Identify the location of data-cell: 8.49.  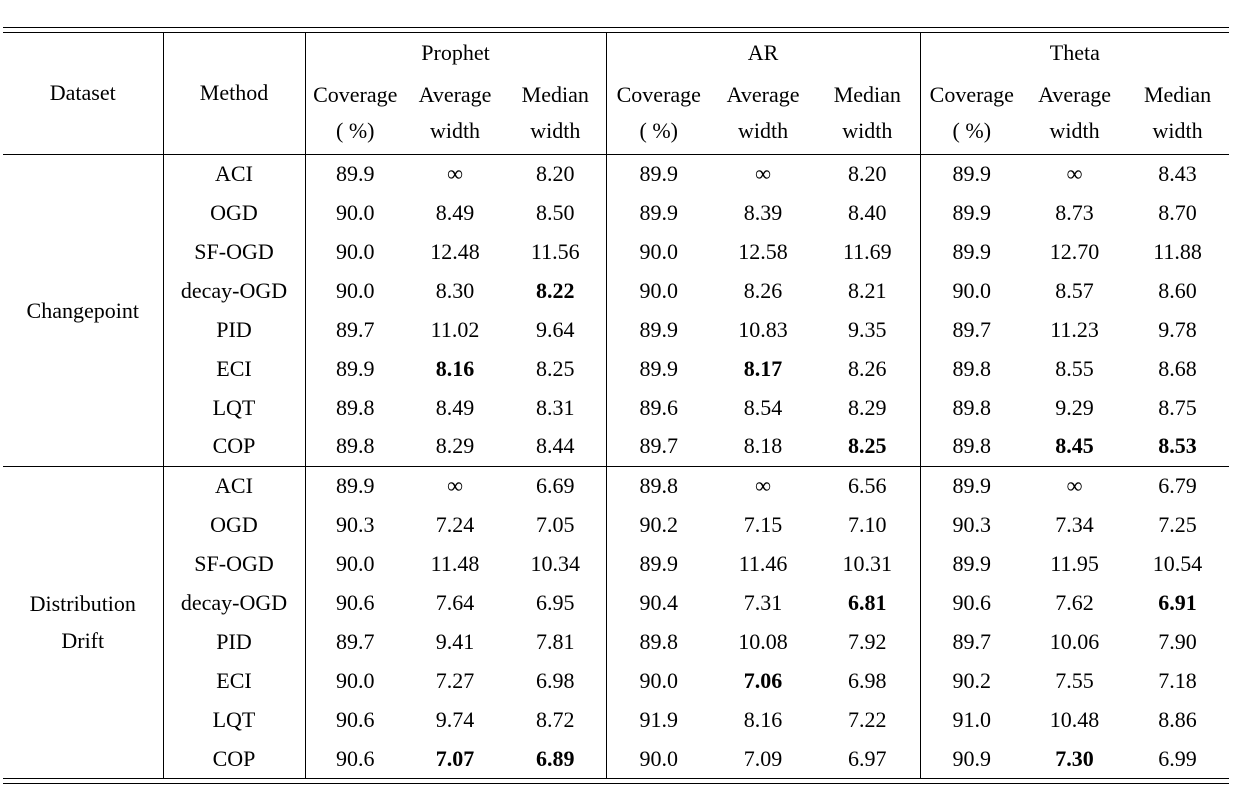
(455, 212).